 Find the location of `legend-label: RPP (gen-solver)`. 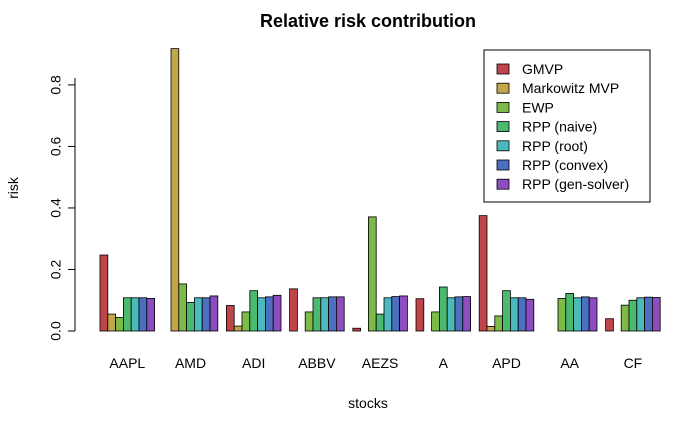

legend-label: RPP (gen-solver) is located at coordinates (575, 184).